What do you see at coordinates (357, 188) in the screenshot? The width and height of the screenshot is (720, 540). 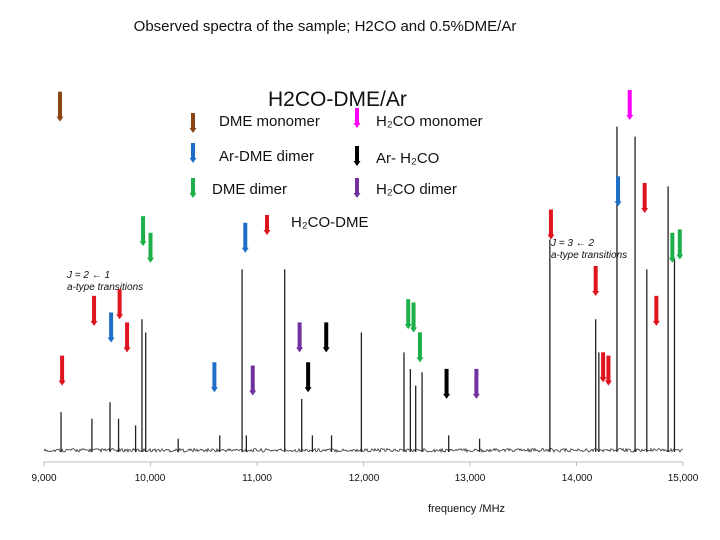 I see `legend-arrow-h2co-dimer` at bounding box center [357, 188].